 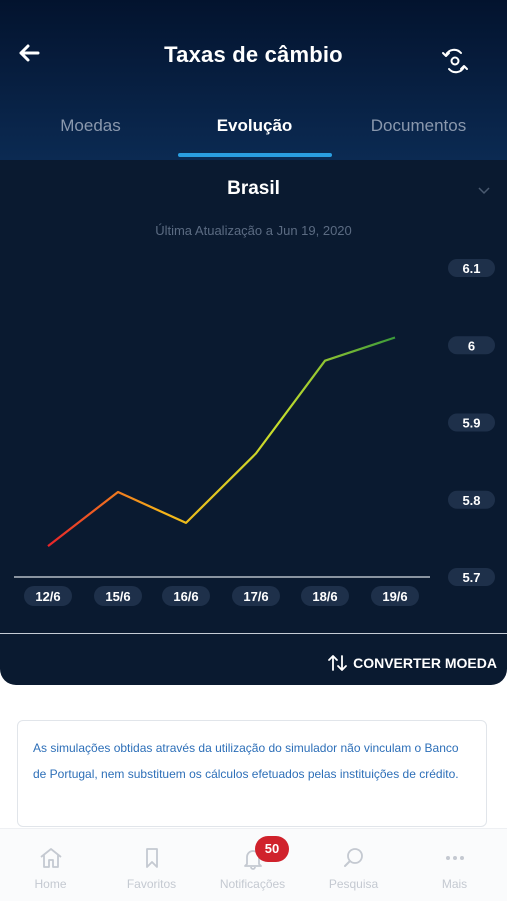 I want to click on chevron-down-icon, so click(x=484, y=191).